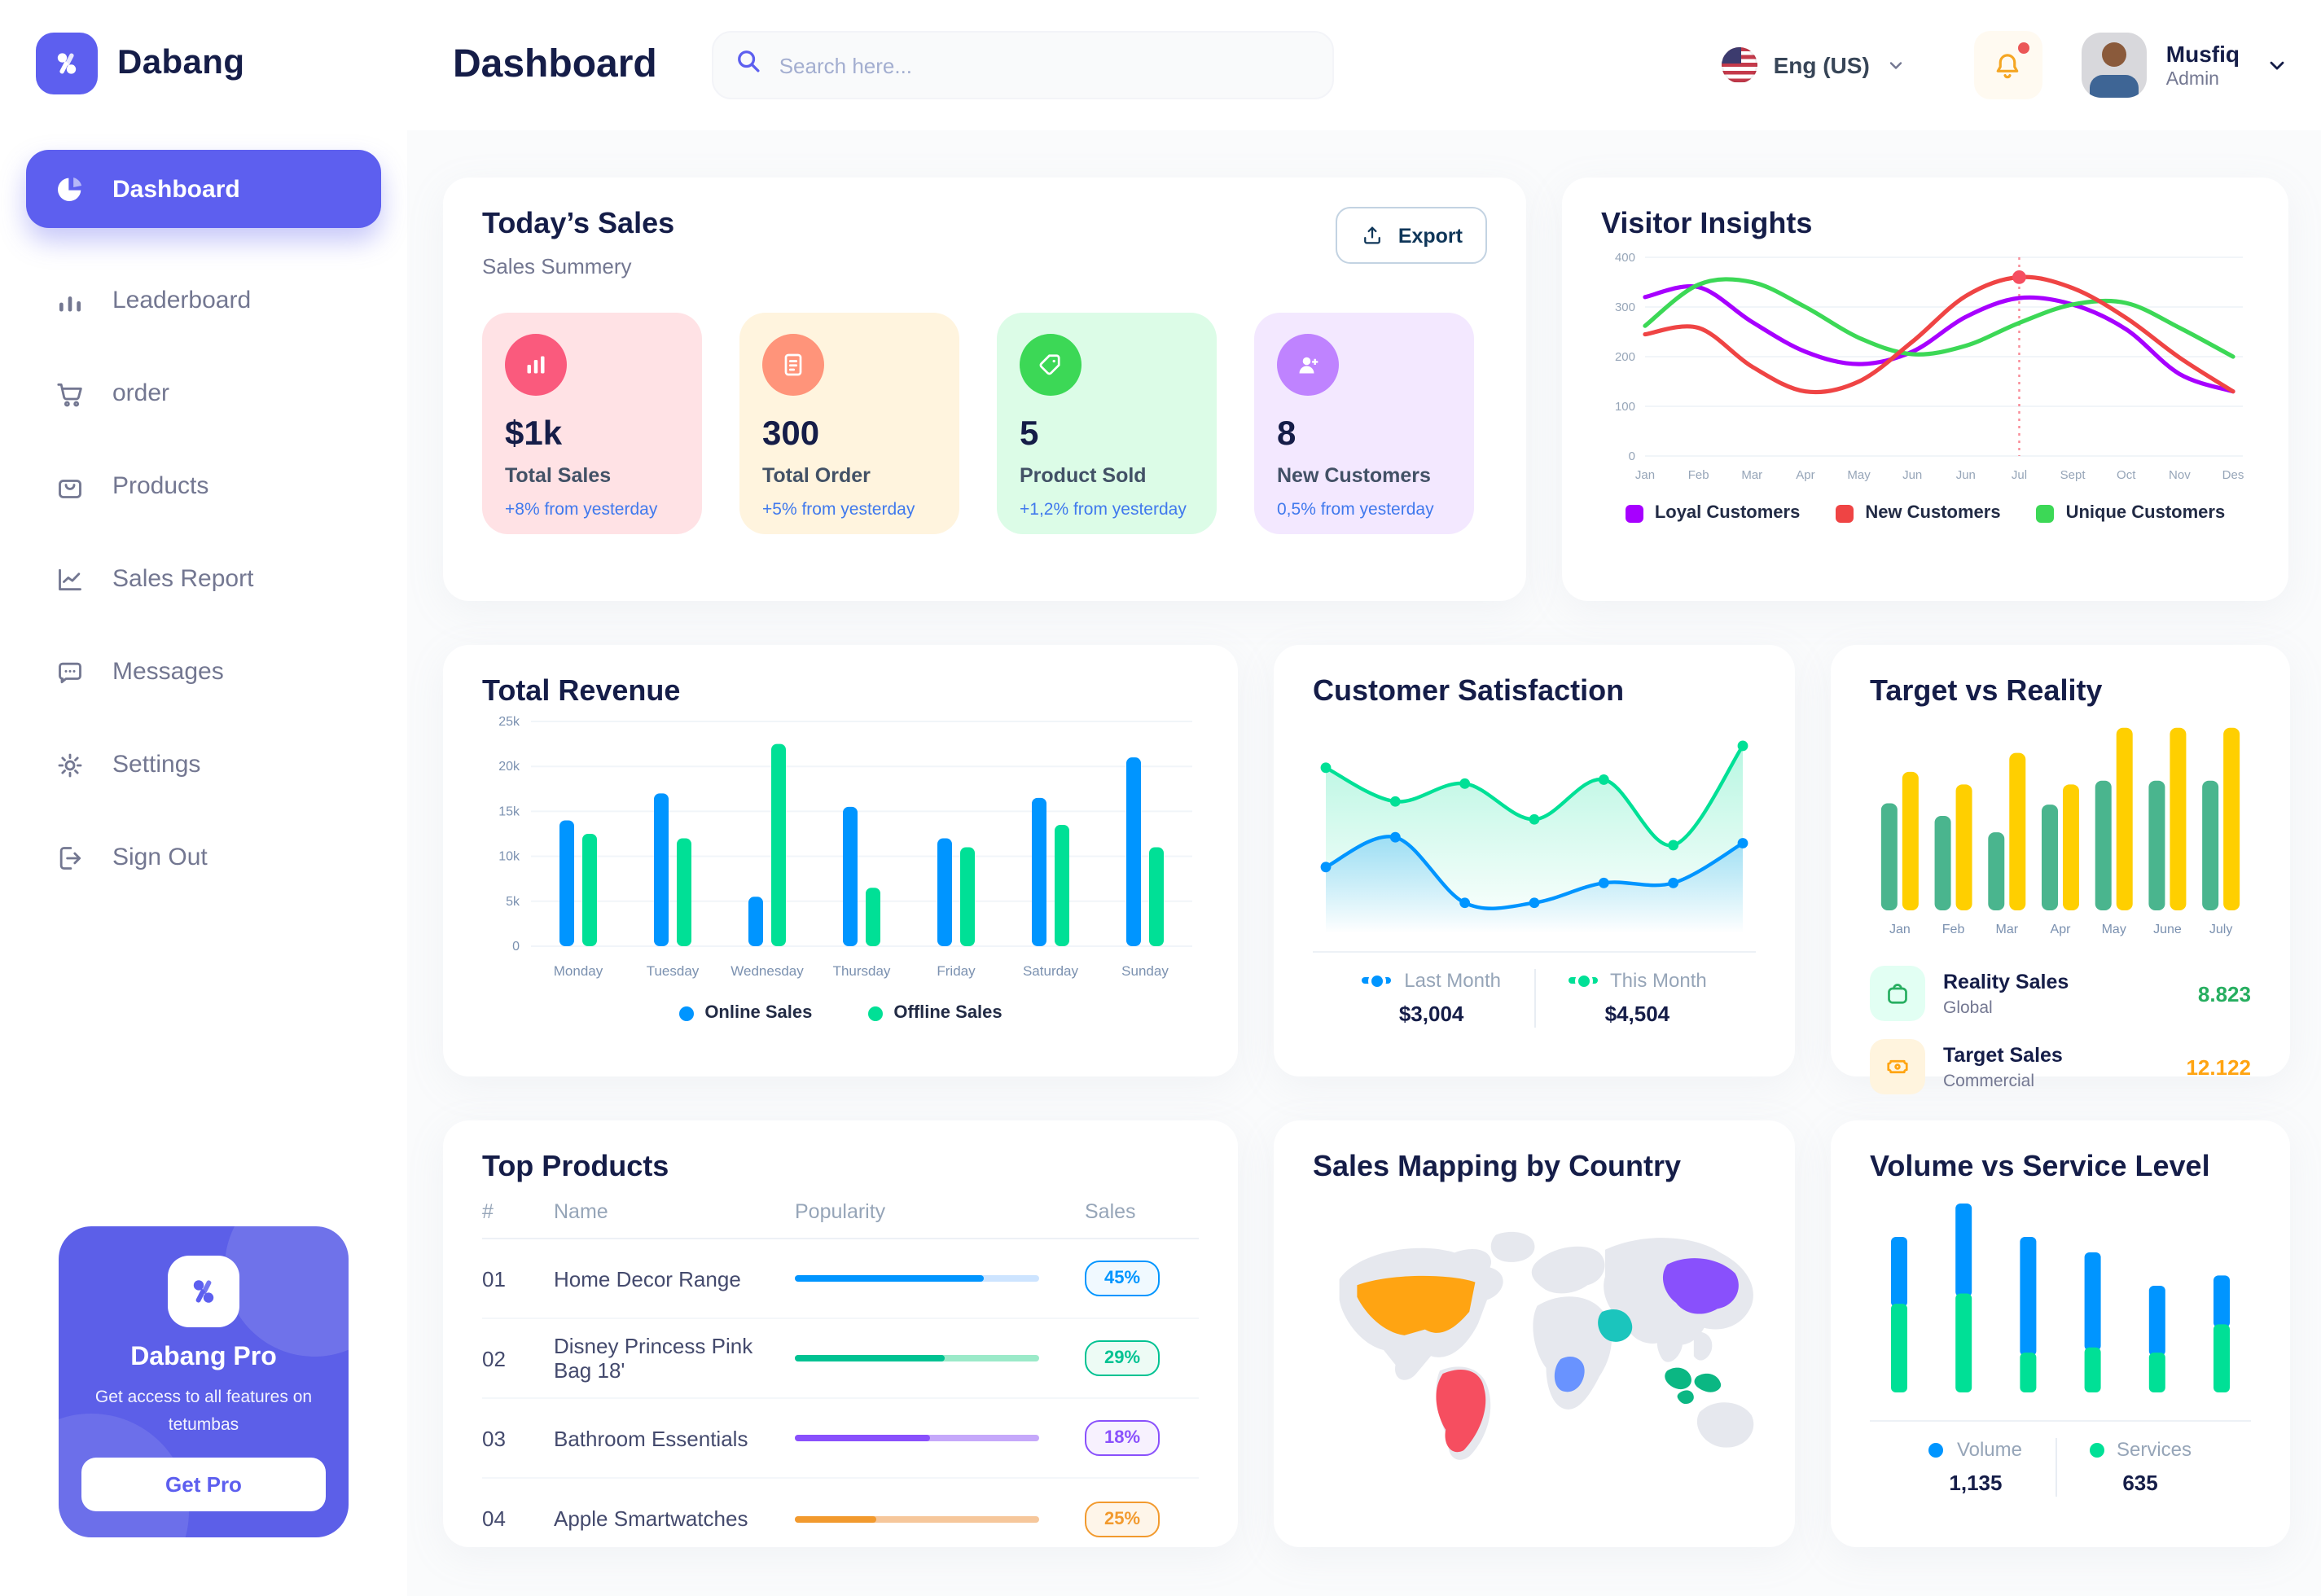 The height and width of the screenshot is (1596, 2321). What do you see at coordinates (1912, 475) in the screenshot?
I see `svg-text: Jun` at bounding box center [1912, 475].